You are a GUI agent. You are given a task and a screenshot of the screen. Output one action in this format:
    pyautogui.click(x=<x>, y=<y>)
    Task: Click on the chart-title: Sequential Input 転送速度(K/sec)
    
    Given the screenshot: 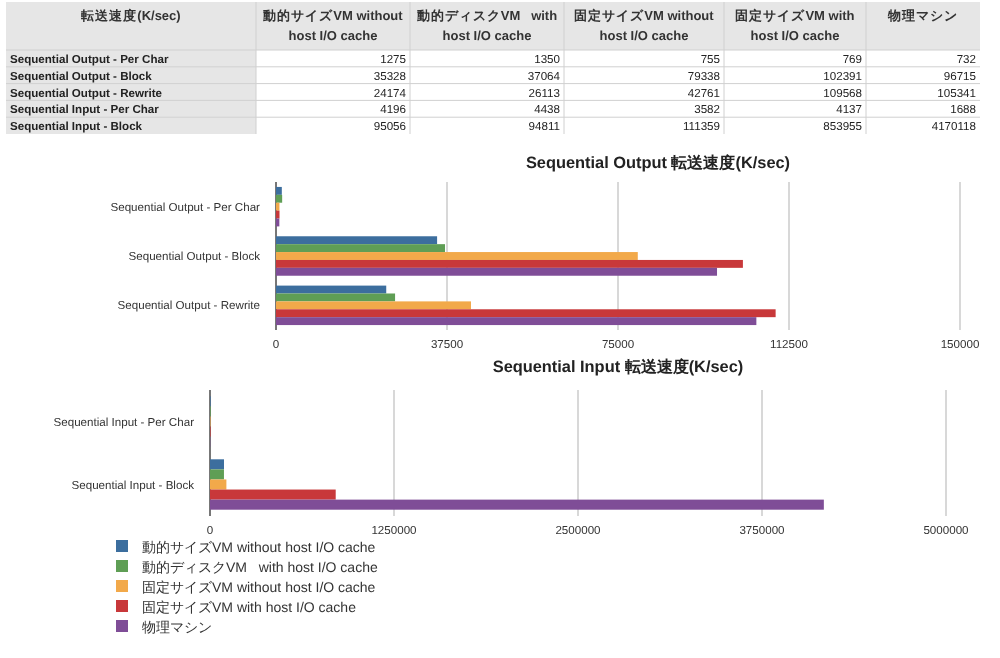 What is the action you would take?
    pyautogui.click(x=618, y=366)
    